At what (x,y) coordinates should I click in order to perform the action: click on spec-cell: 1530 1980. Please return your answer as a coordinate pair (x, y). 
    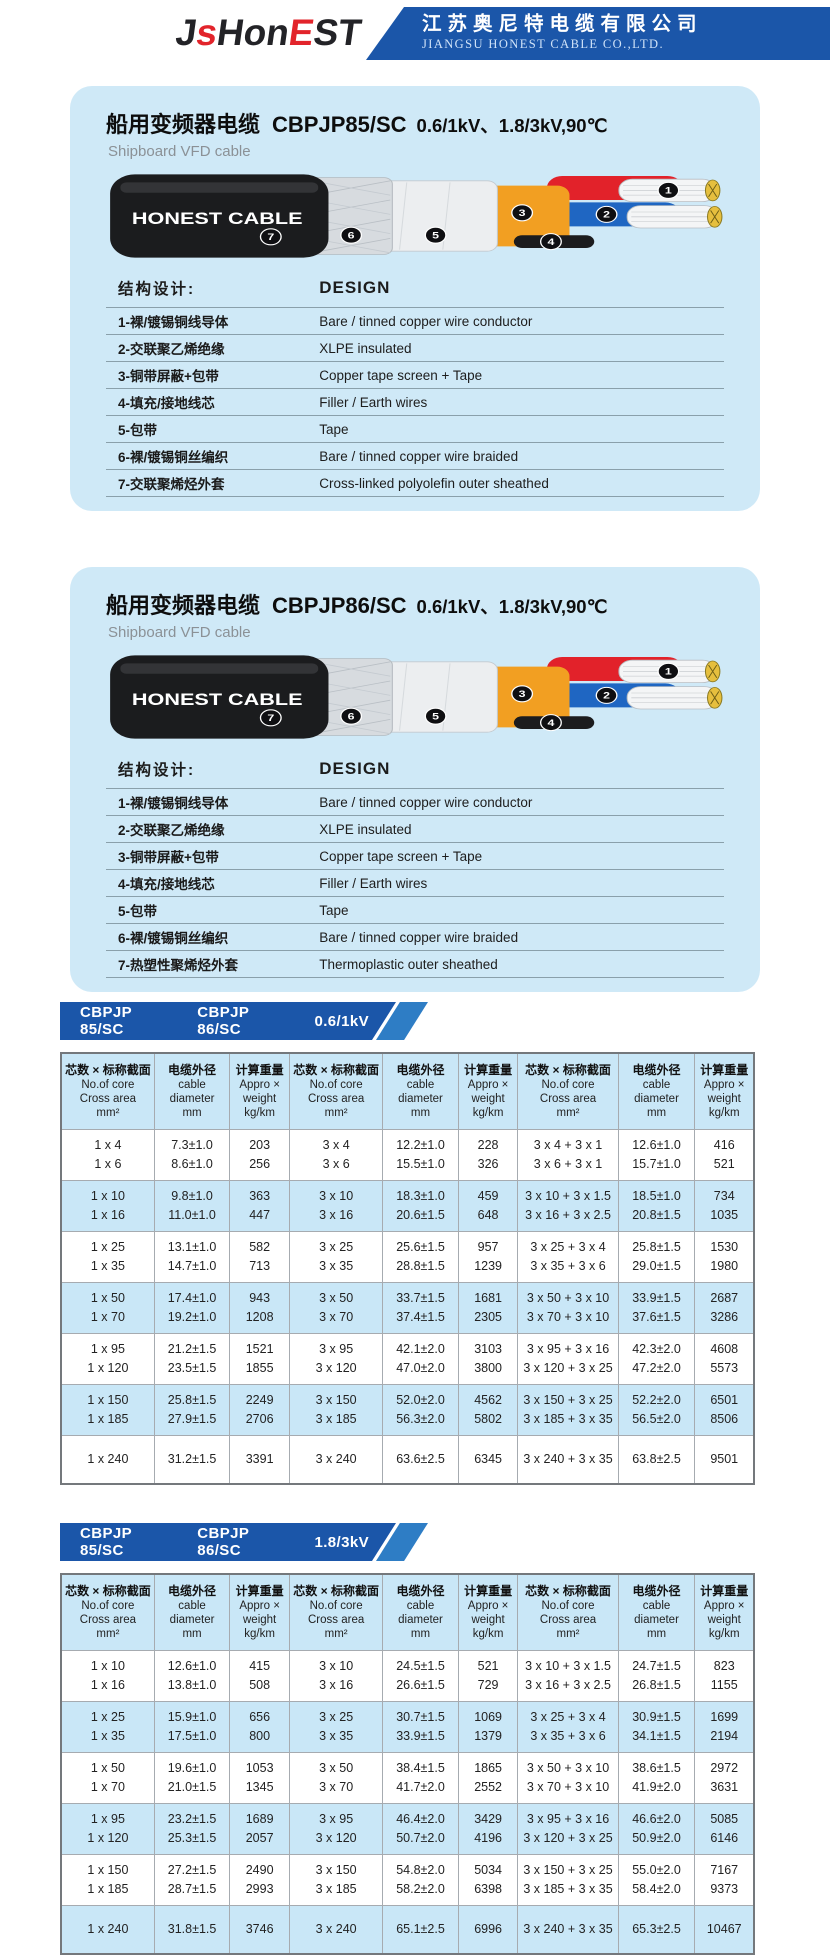
    Looking at the image, I should click on (724, 1257).